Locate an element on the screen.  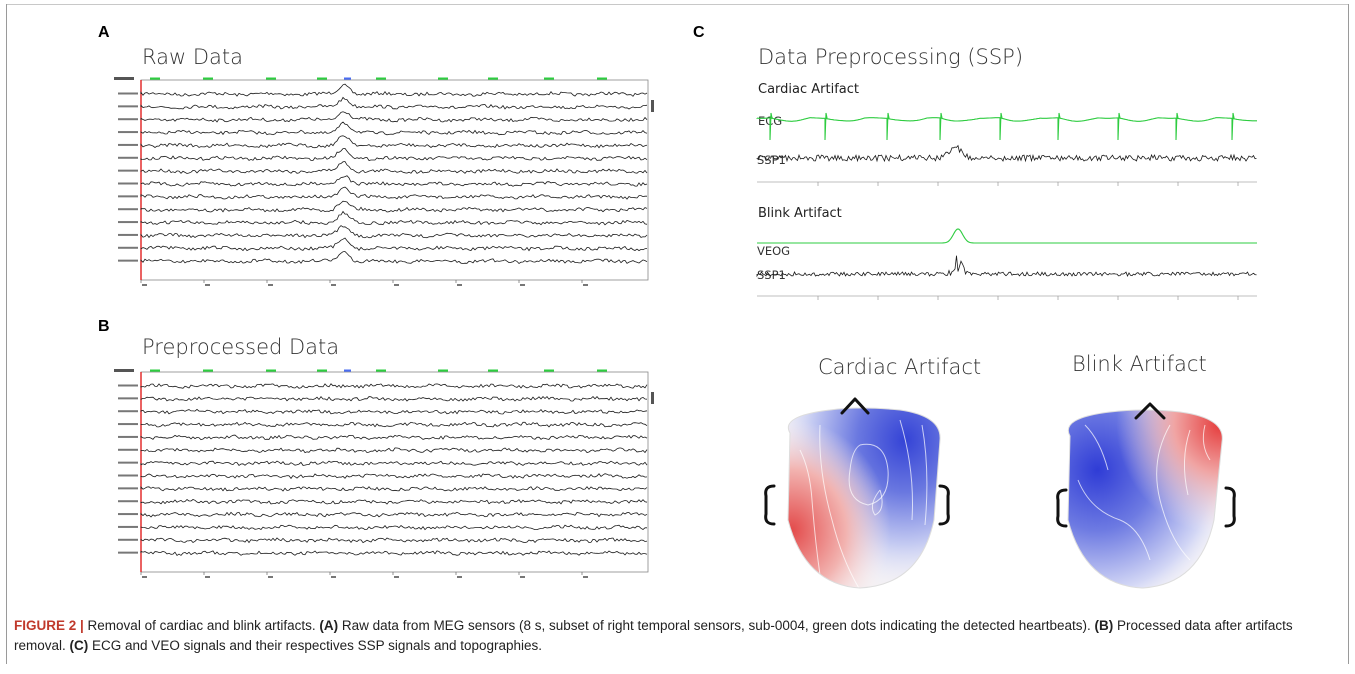
caption-c-tag: (C) is located at coordinates (79, 645).